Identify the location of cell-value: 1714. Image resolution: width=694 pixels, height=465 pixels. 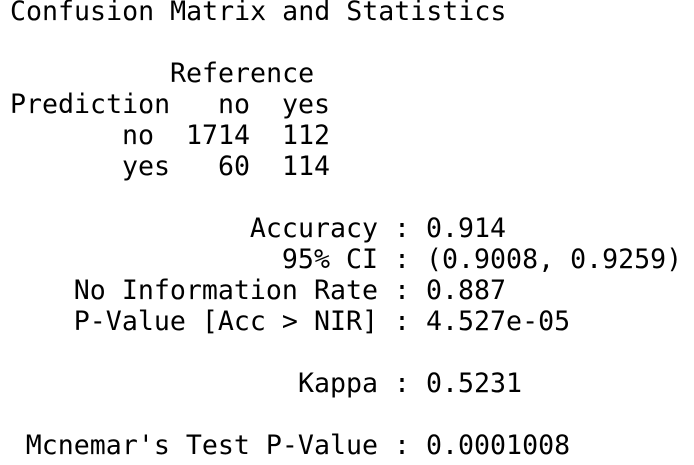
(217, 135).